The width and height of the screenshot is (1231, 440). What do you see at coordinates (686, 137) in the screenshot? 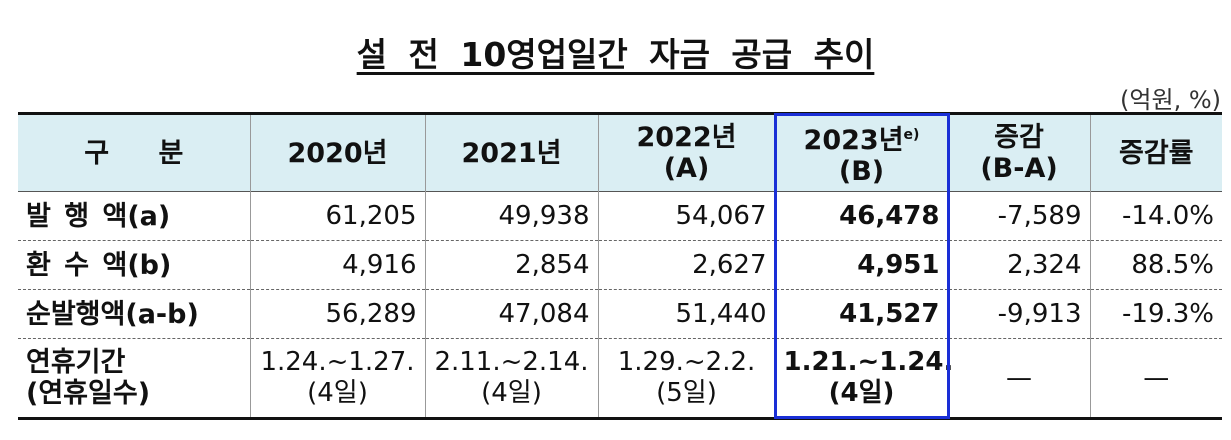
I see `header-text: 2022년` at bounding box center [686, 137].